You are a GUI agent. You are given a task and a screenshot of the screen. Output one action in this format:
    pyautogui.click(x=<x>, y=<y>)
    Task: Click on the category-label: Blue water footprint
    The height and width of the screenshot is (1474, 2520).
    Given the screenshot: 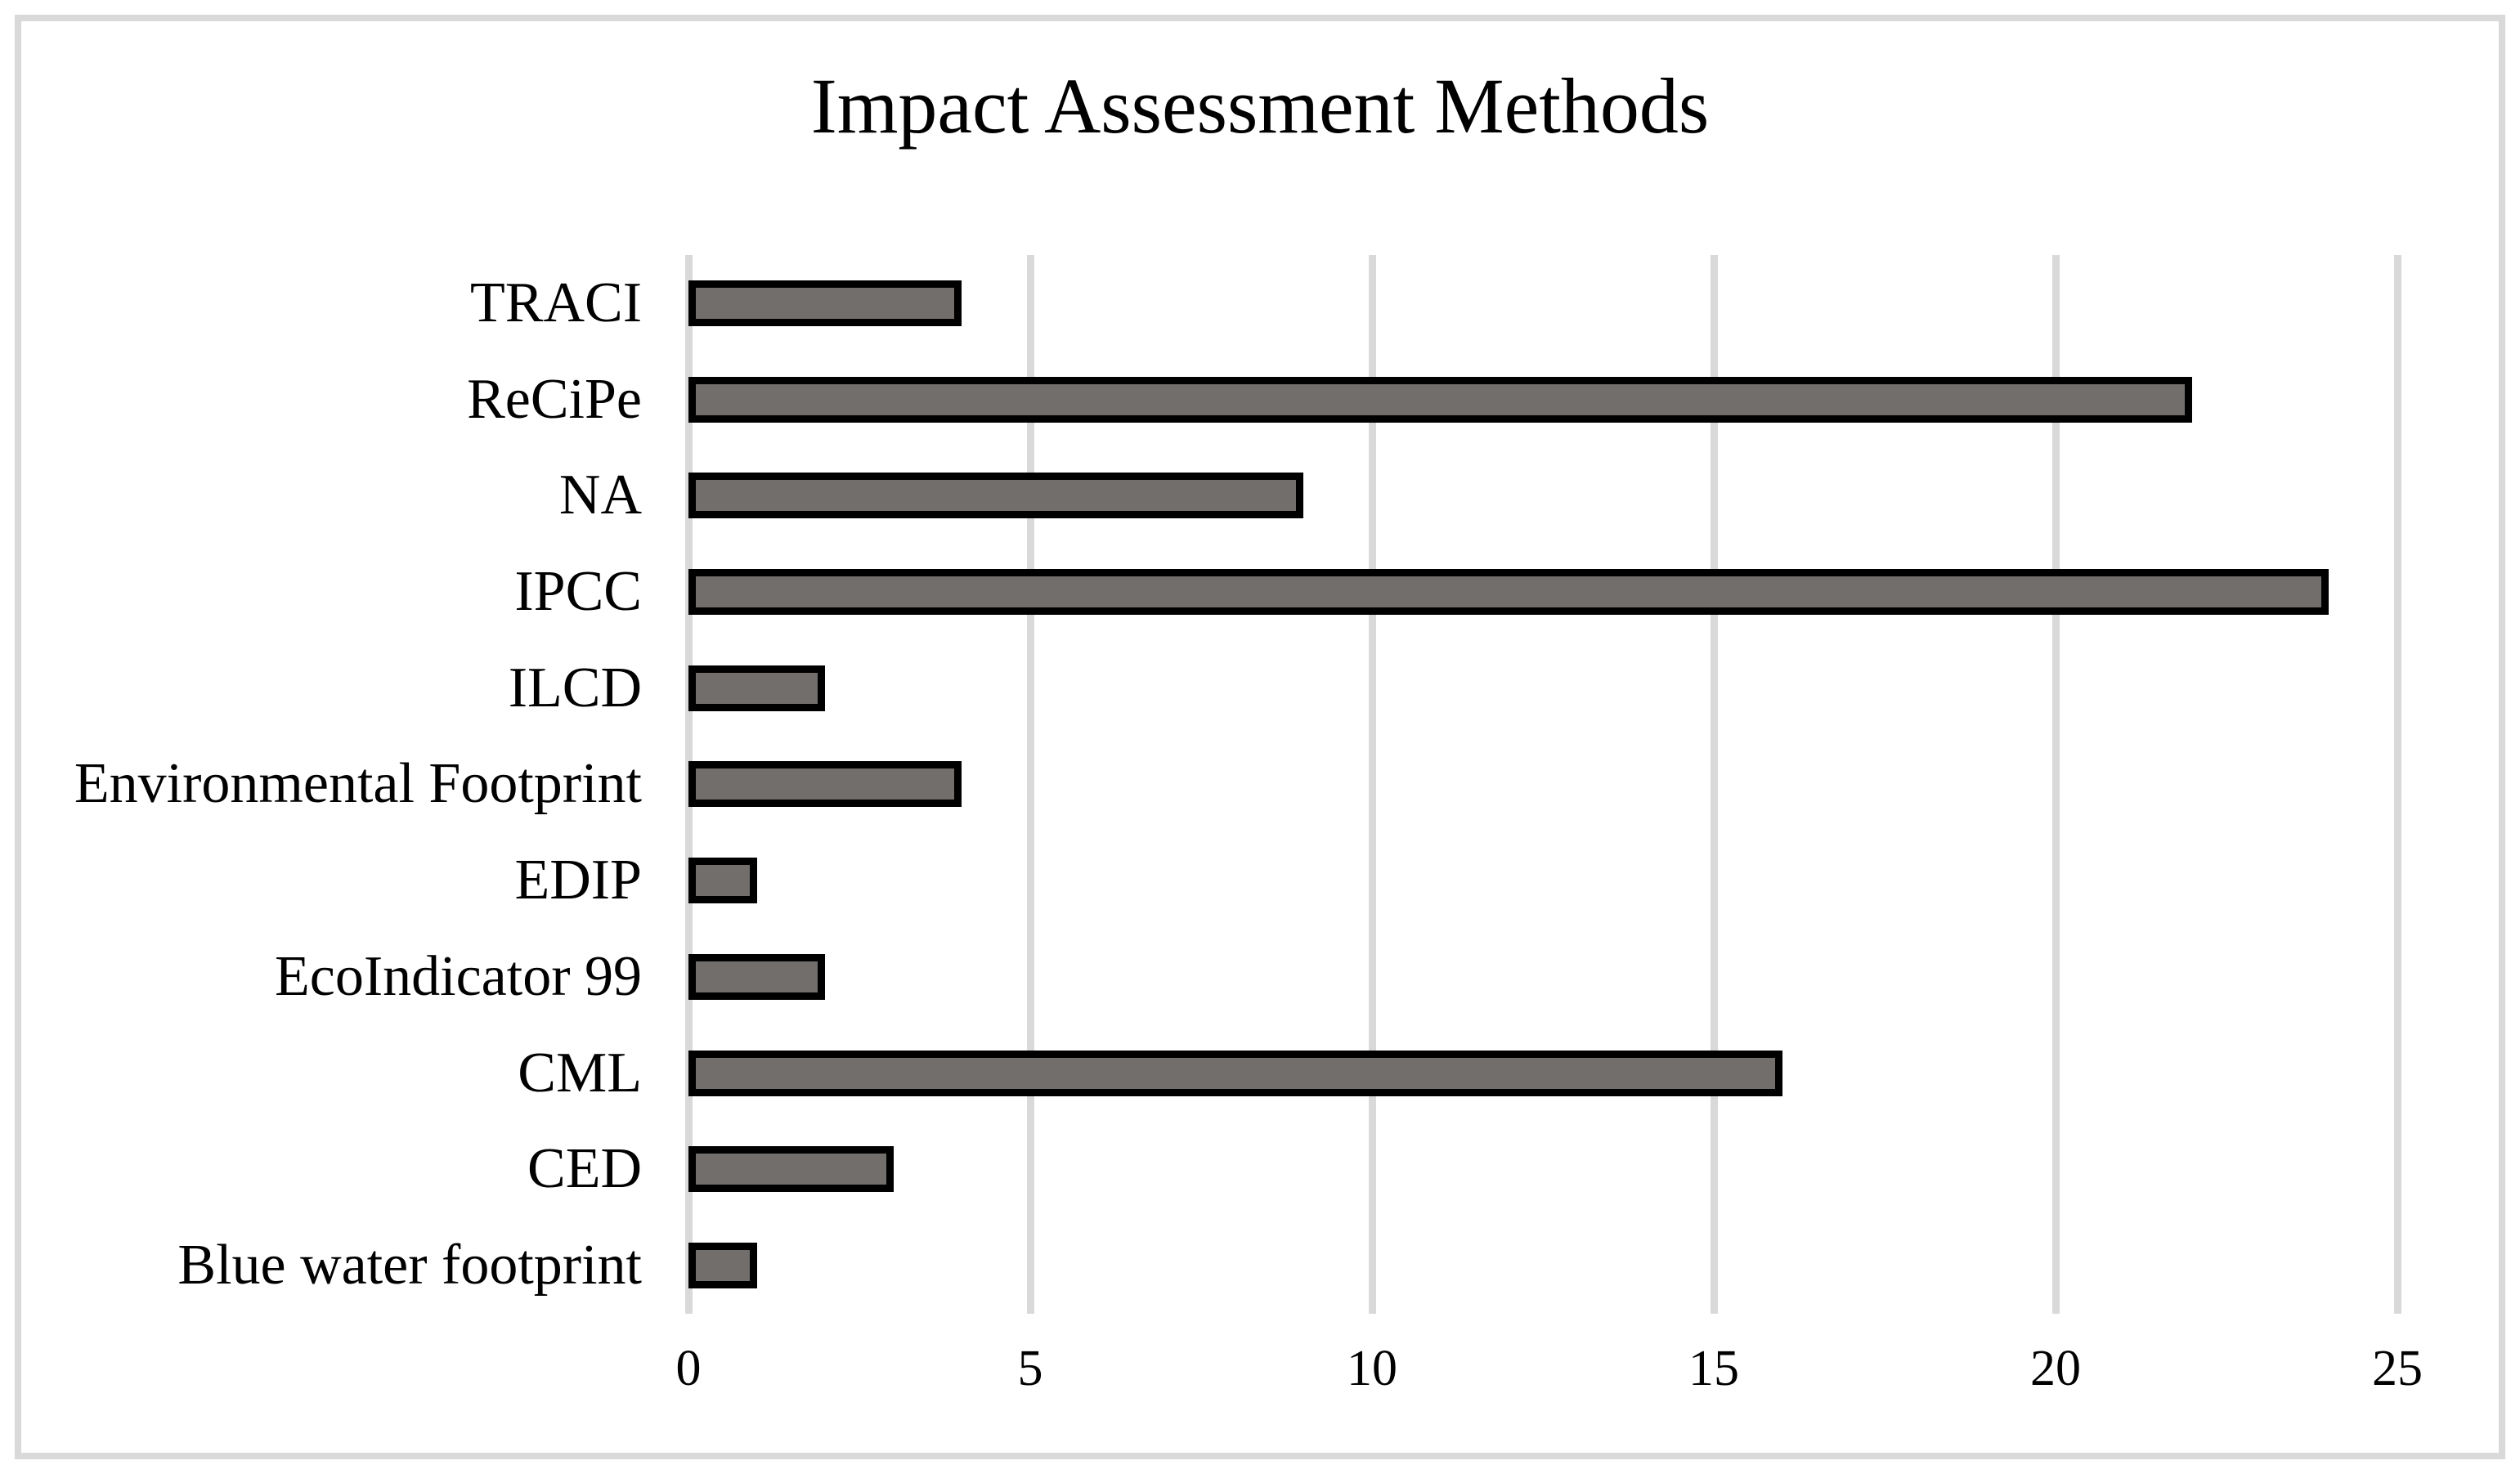 What is the action you would take?
    pyautogui.click(x=409, y=1265)
    